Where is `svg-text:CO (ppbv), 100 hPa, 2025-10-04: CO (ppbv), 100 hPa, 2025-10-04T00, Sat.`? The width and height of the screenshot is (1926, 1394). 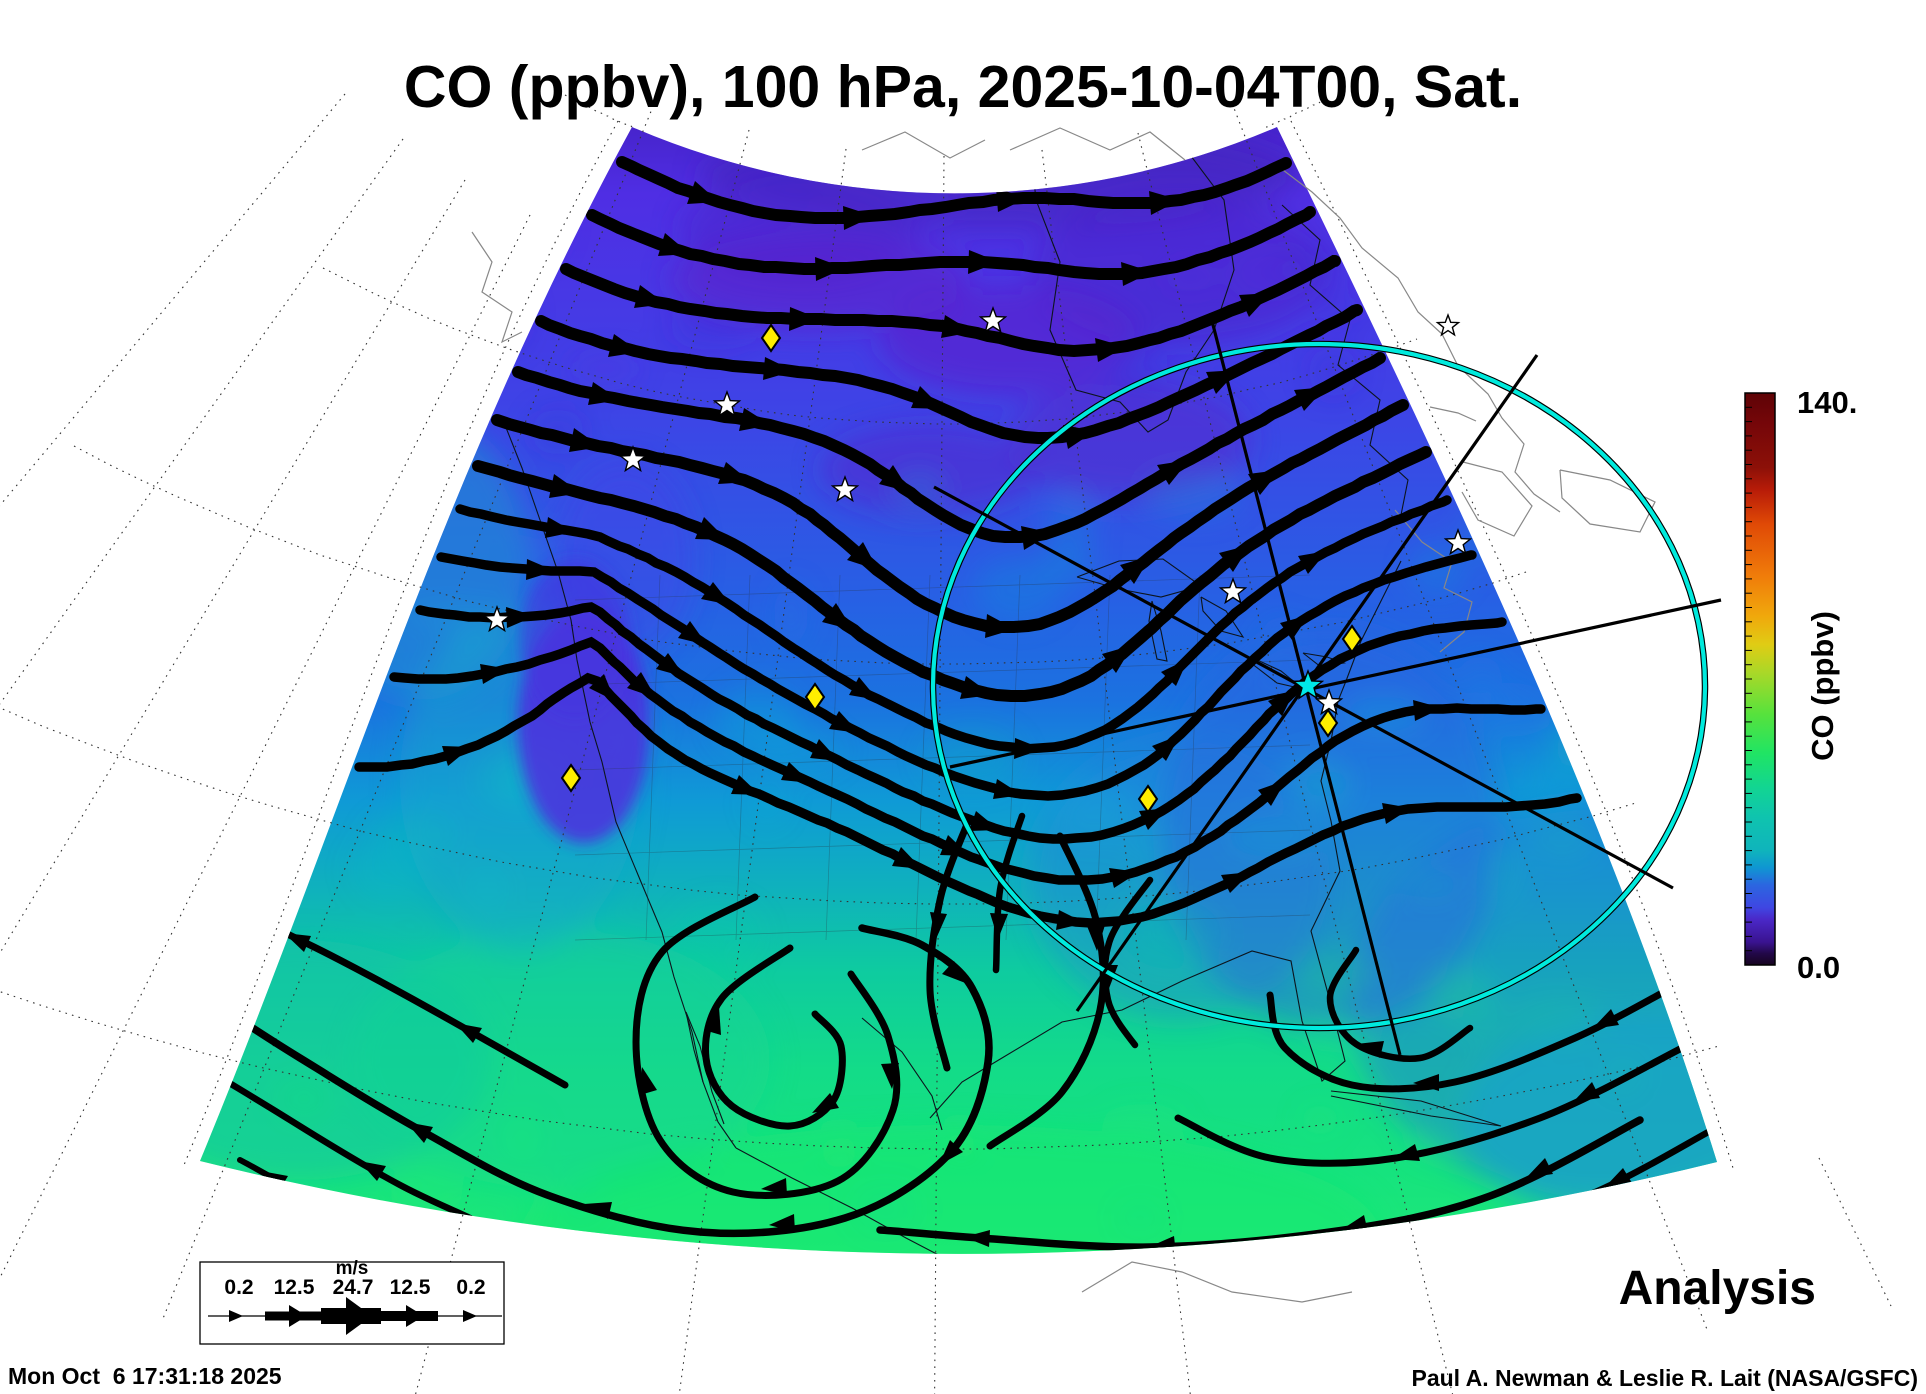
svg-text:CO (ppbv), 100 hPa, 2025-10-04: CO (ppbv), 100 hPa, 2025-10-04T00, Sat. is located at coordinates (963, 87).